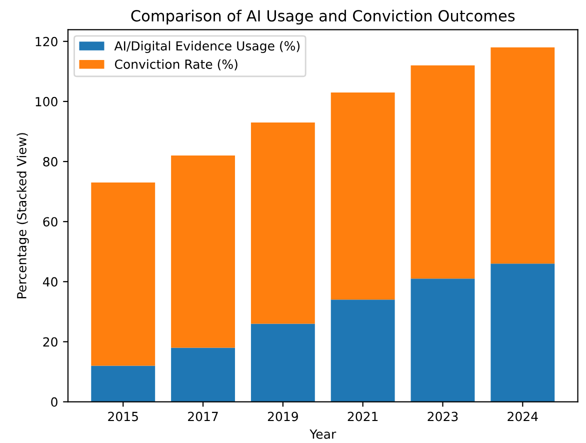 The height and width of the screenshot is (443, 586). What do you see at coordinates (203, 417) in the screenshot?
I see `x-tick-label: 2017` at bounding box center [203, 417].